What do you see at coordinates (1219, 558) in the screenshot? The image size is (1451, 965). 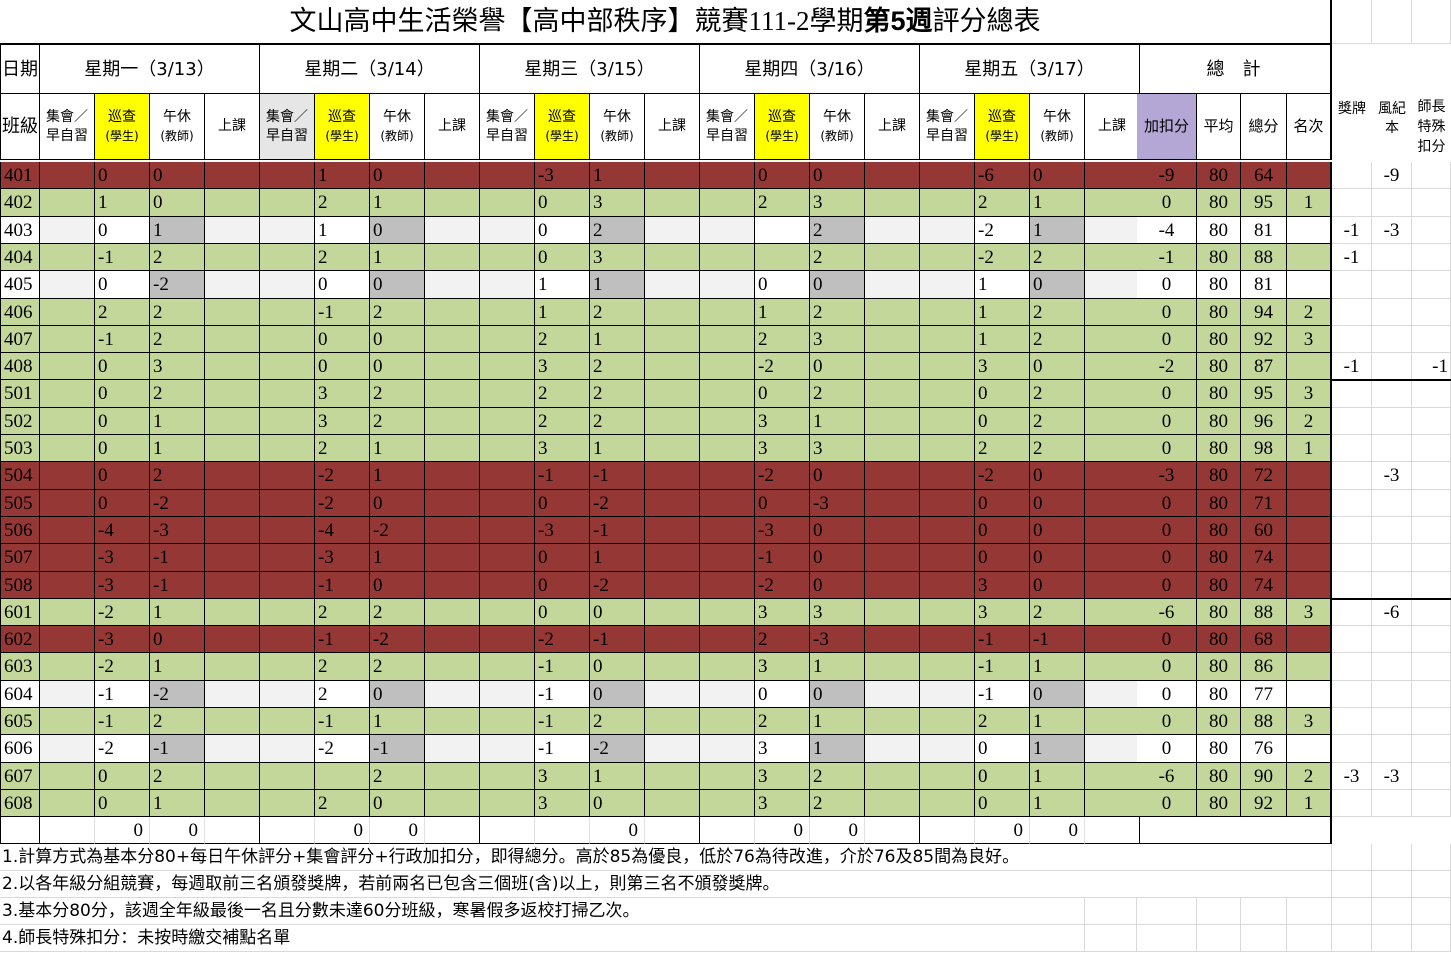 I see `avg-value: 80` at bounding box center [1219, 558].